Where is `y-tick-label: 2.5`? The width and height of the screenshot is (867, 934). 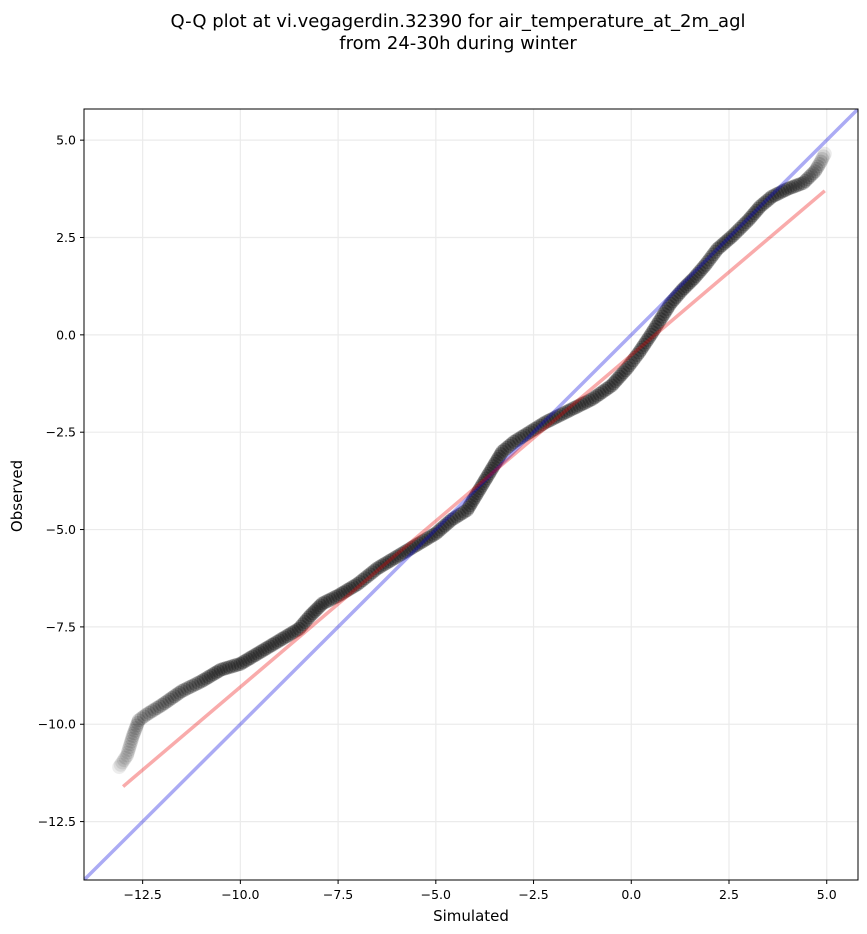
y-tick-label: 2.5 is located at coordinates (66, 237).